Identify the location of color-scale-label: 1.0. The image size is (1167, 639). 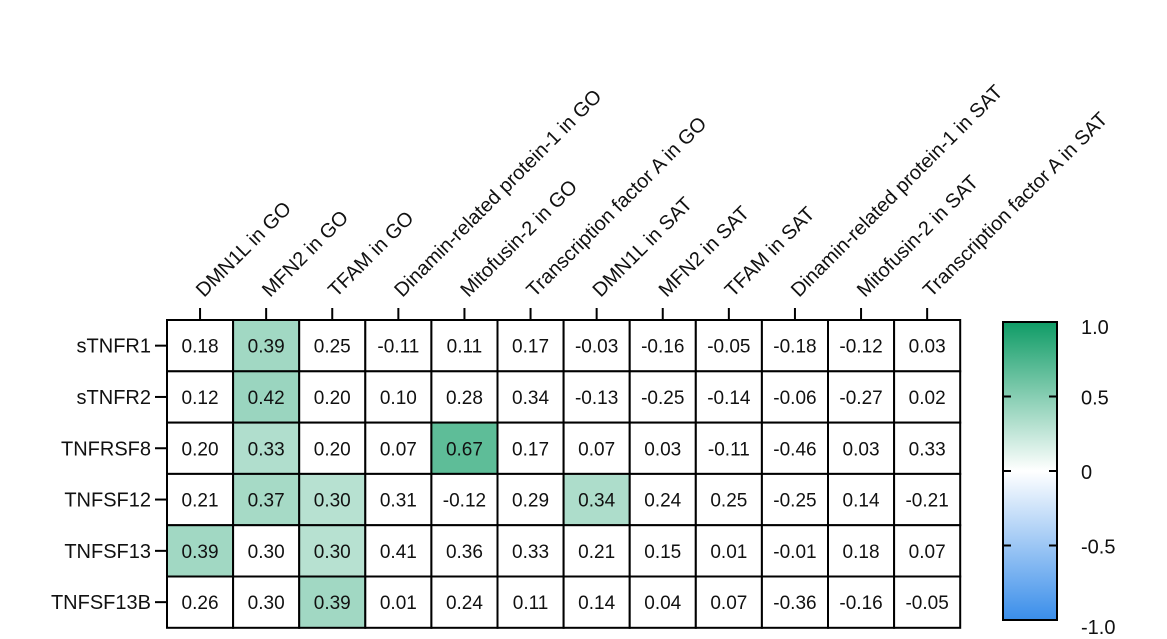
(1095, 328).